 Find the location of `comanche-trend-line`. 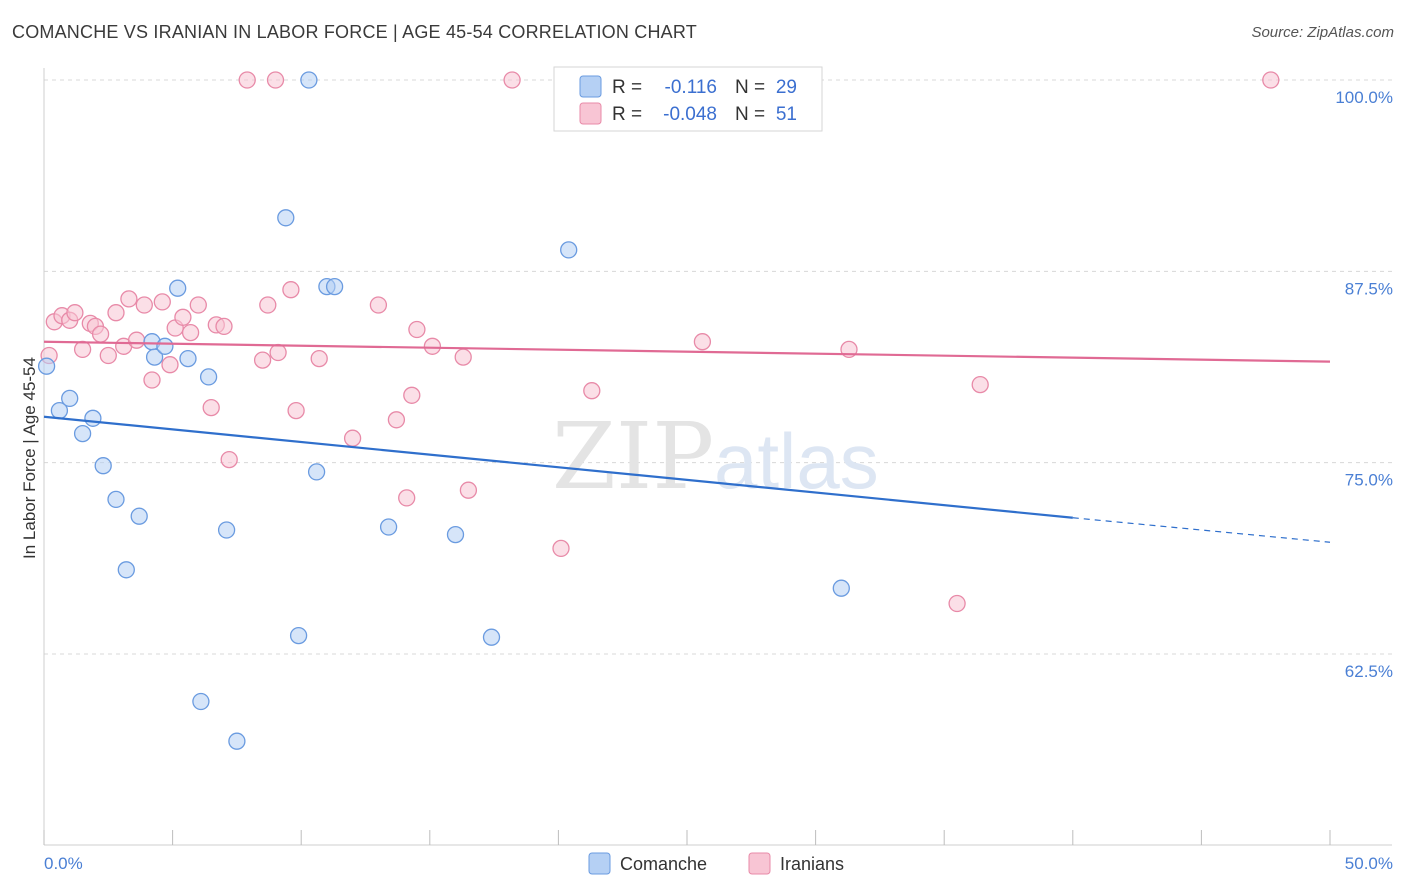

comanche-trend-line is located at coordinates (558, 467).